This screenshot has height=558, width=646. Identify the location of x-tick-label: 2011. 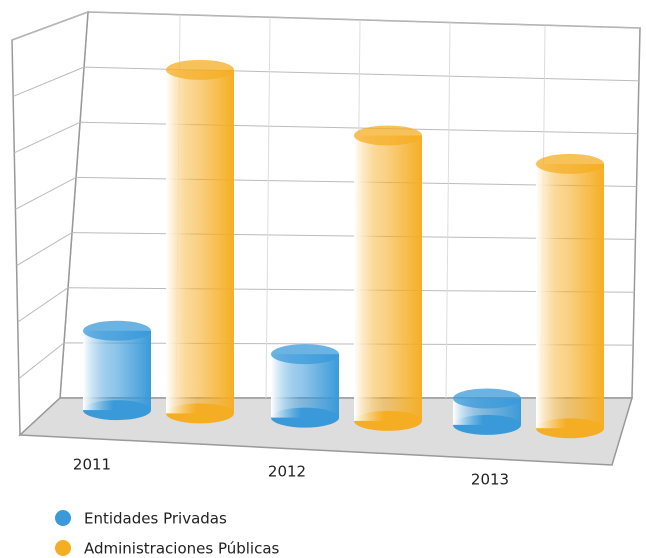
(92, 465).